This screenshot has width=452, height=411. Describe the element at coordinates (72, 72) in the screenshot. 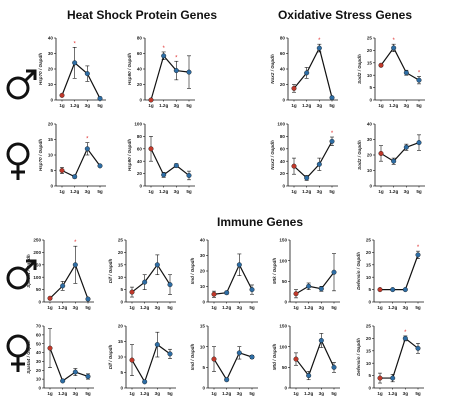

I see `chart-panel-hsp70-0: 0 10 20 30 40 Hsp70 / Gapdh 1g 1.2g 3g 5g *` at that location.